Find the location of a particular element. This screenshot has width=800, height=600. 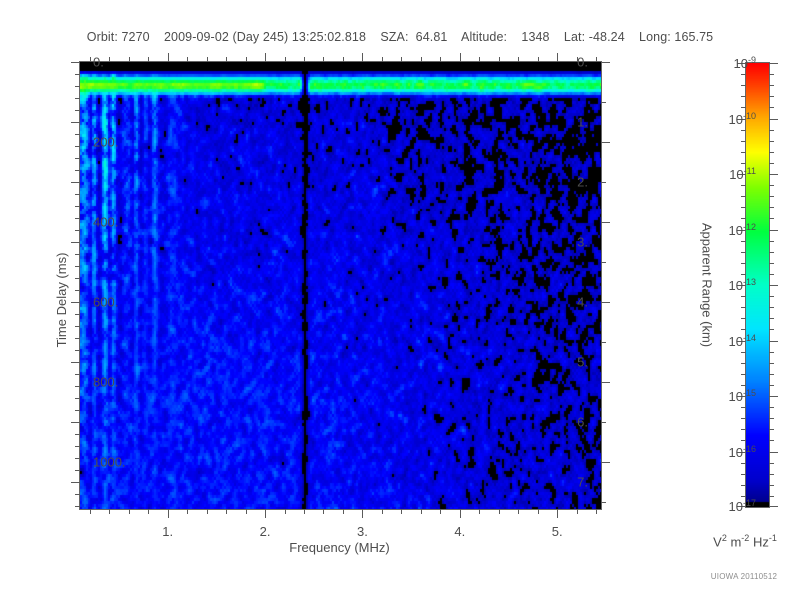

colorbar-tick-label: 10-9 is located at coordinates (745, 63).